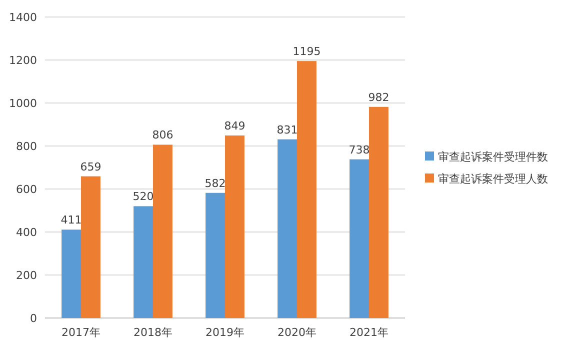 This screenshot has width=572, height=341. Describe the element at coordinates (225, 332) in the screenshot. I see `x-tick-label: 2019年` at that location.